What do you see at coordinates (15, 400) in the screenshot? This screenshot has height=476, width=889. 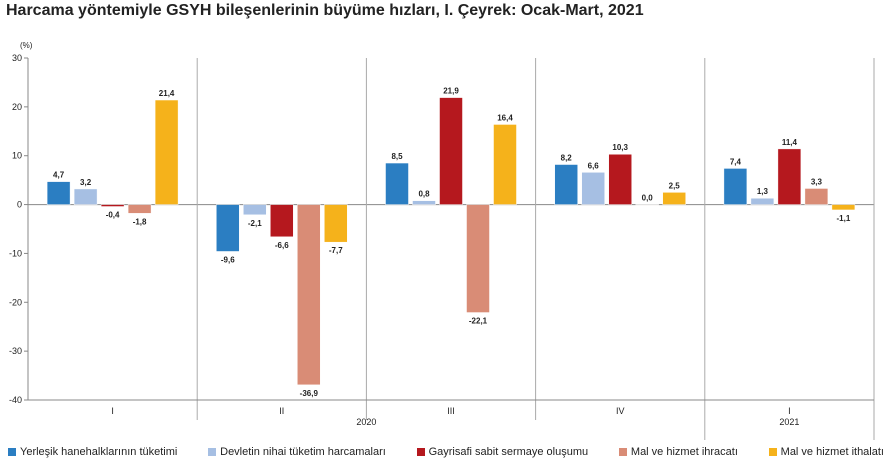 I see `y-tick-label: -40` at bounding box center [15, 400].